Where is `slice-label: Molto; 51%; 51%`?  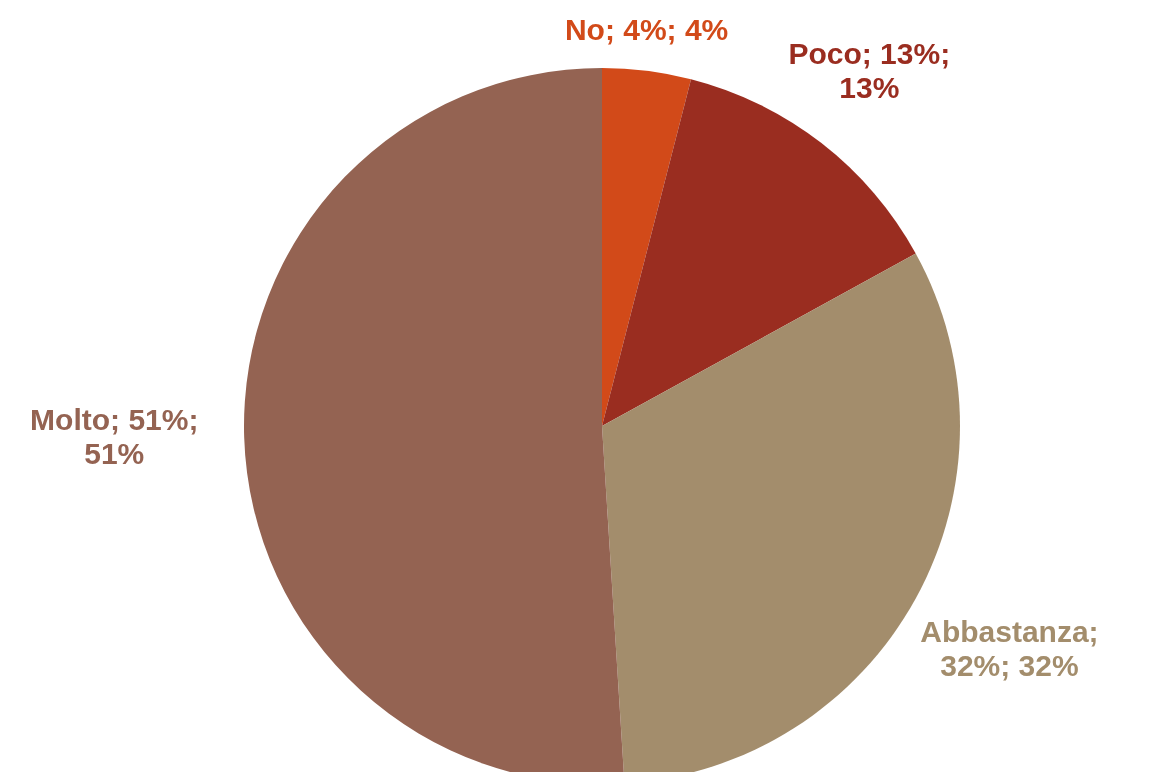 slice-label: Molto; 51%; 51% is located at coordinates (114, 437).